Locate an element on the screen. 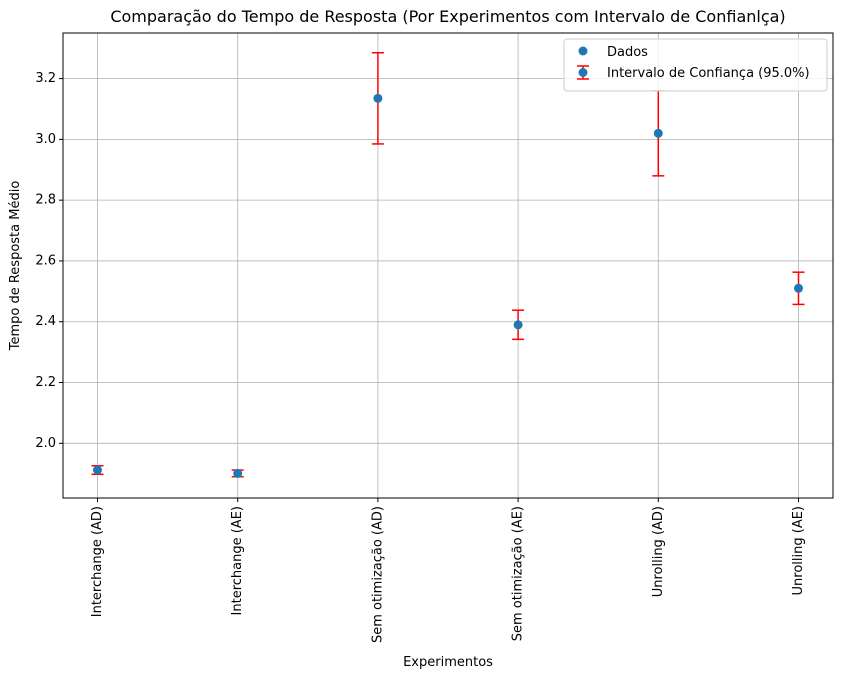  x-tick-label: Interchange (AE) is located at coordinates (237, 560).